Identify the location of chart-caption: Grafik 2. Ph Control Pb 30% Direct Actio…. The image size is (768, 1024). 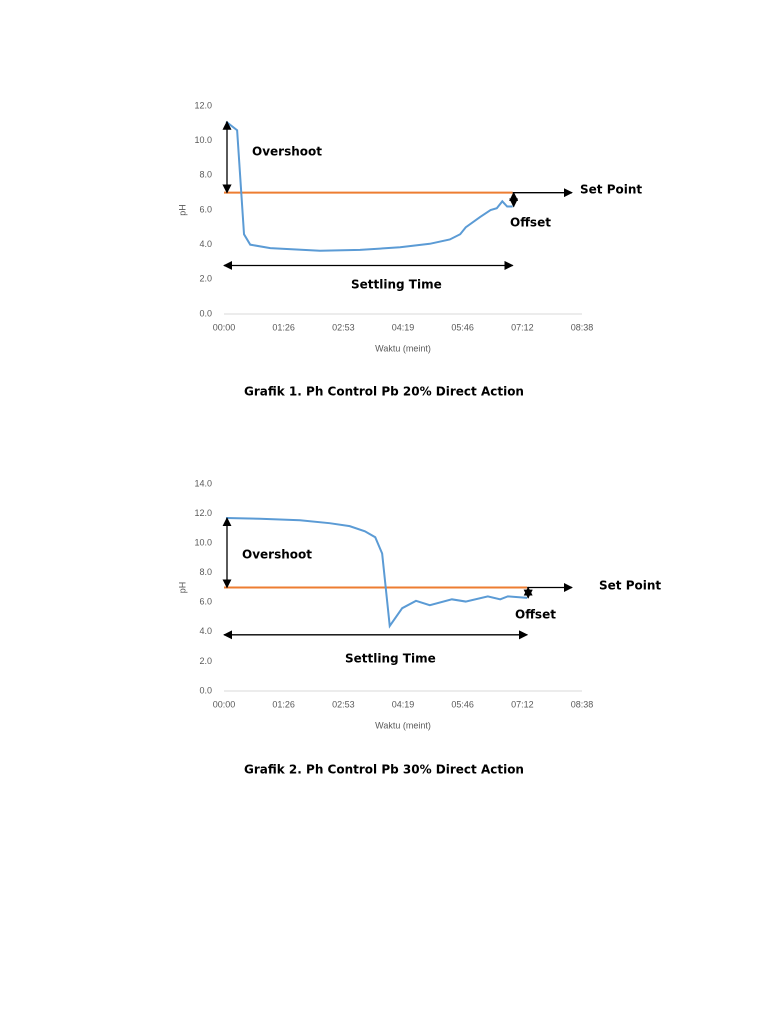
(384, 770).